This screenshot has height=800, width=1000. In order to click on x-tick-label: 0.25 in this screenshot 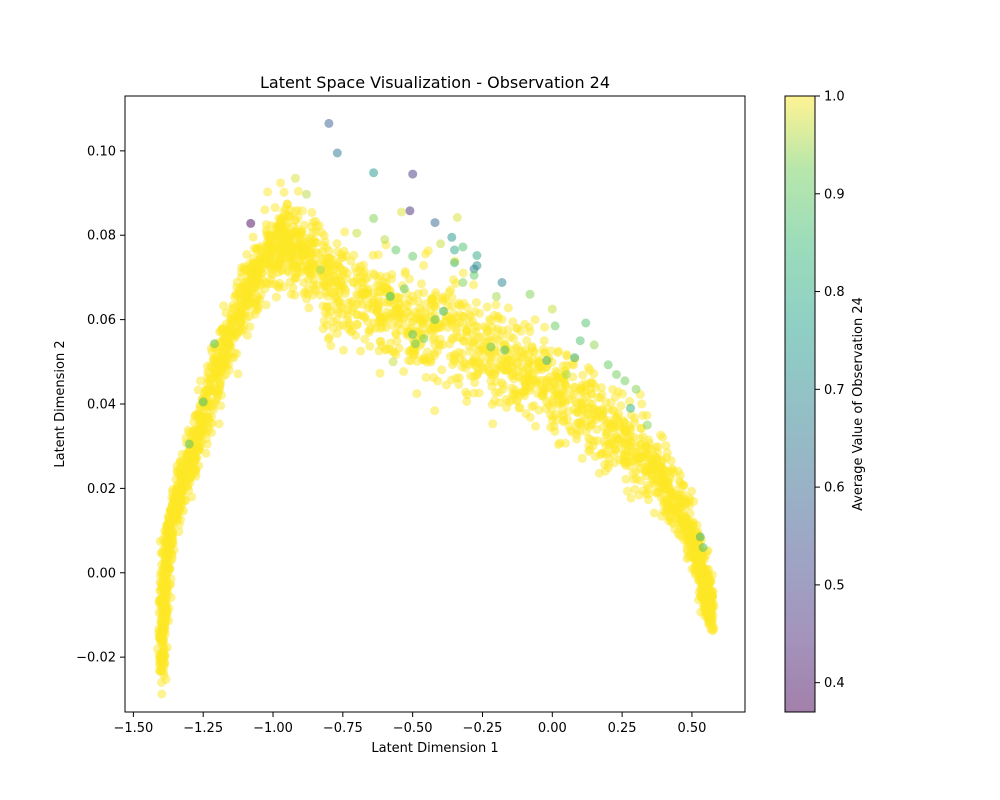, I will do `click(622, 728)`.